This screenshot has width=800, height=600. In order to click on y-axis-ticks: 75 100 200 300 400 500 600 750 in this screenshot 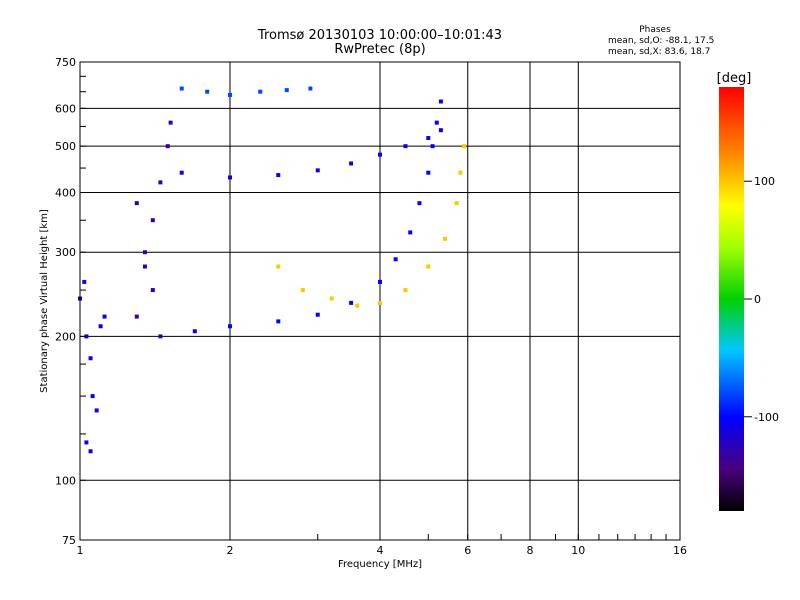, I will do `click(70, 301)`.